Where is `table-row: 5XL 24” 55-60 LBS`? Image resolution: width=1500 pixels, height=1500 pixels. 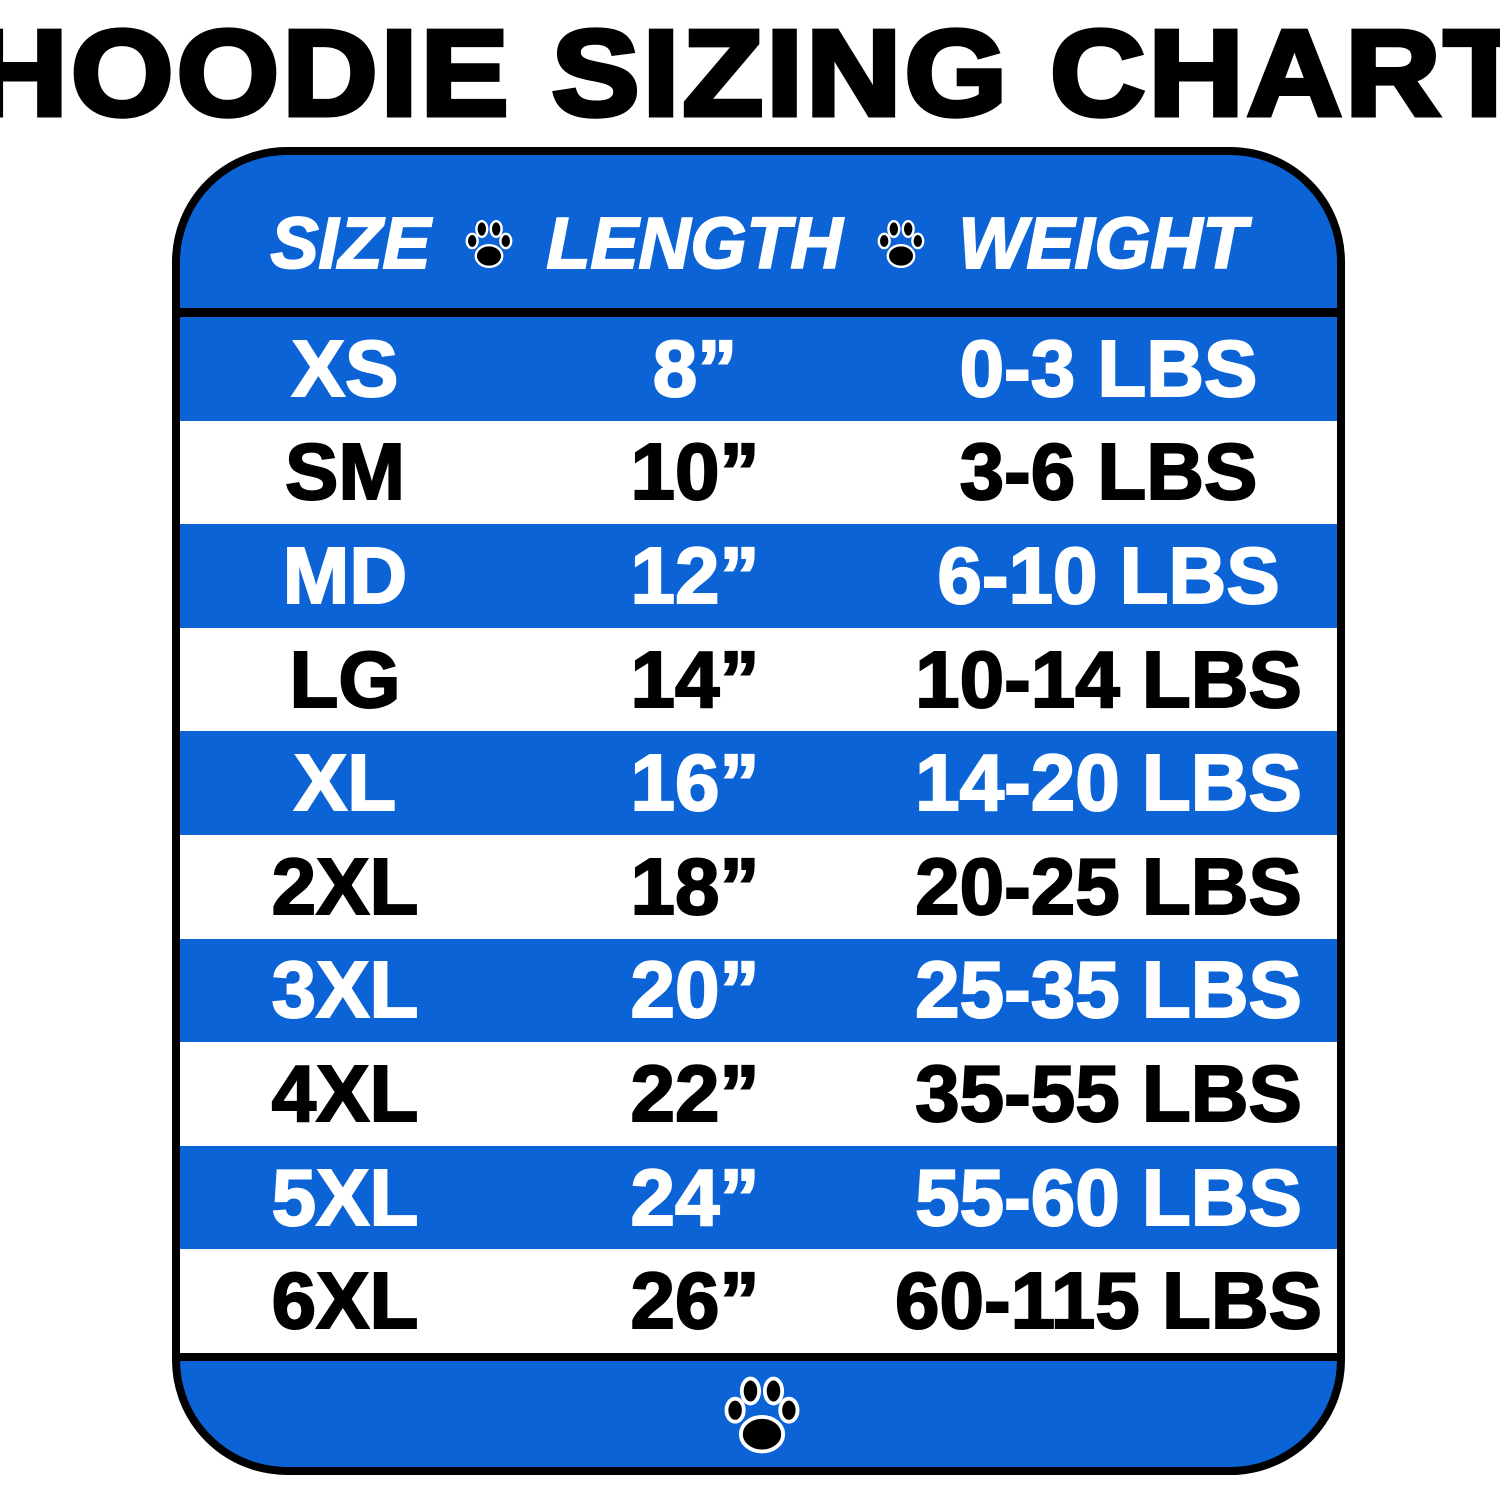 table-row: 5XL 24” 55-60 LBS is located at coordinates (758, 1197).